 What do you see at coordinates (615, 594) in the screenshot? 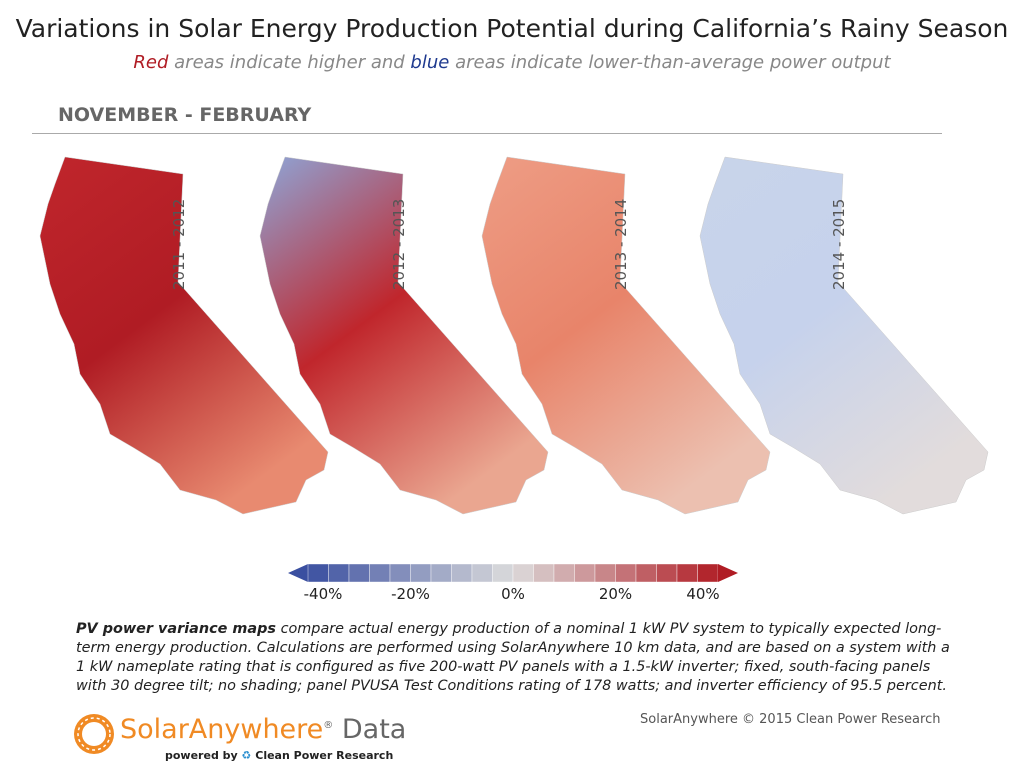
I see `legend-tick: 20%` at bounding box center [615, 594].